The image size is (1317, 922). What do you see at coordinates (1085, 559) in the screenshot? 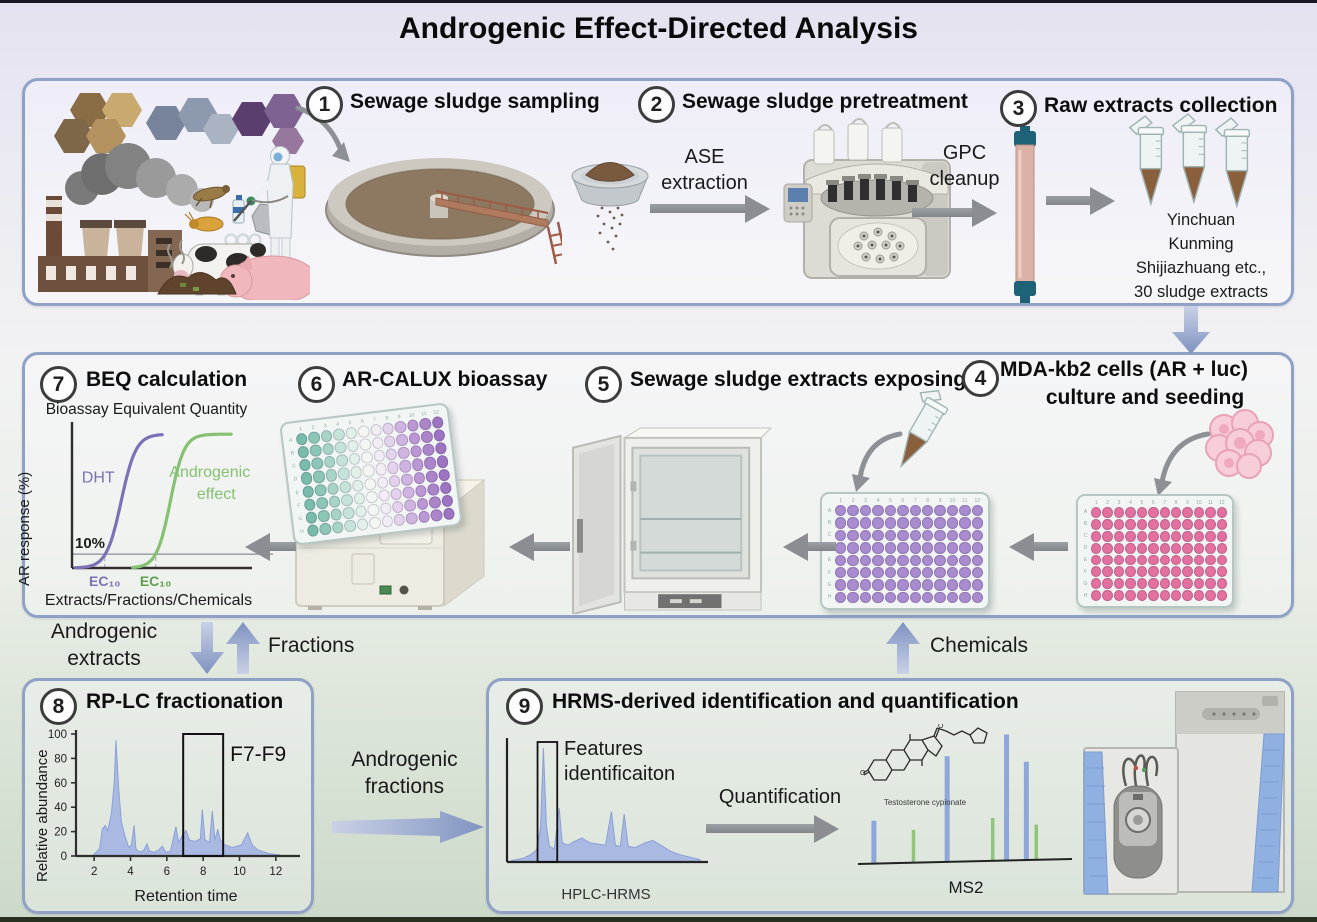
I see `plate-row-label: E` at bounding box center [1085, 559].